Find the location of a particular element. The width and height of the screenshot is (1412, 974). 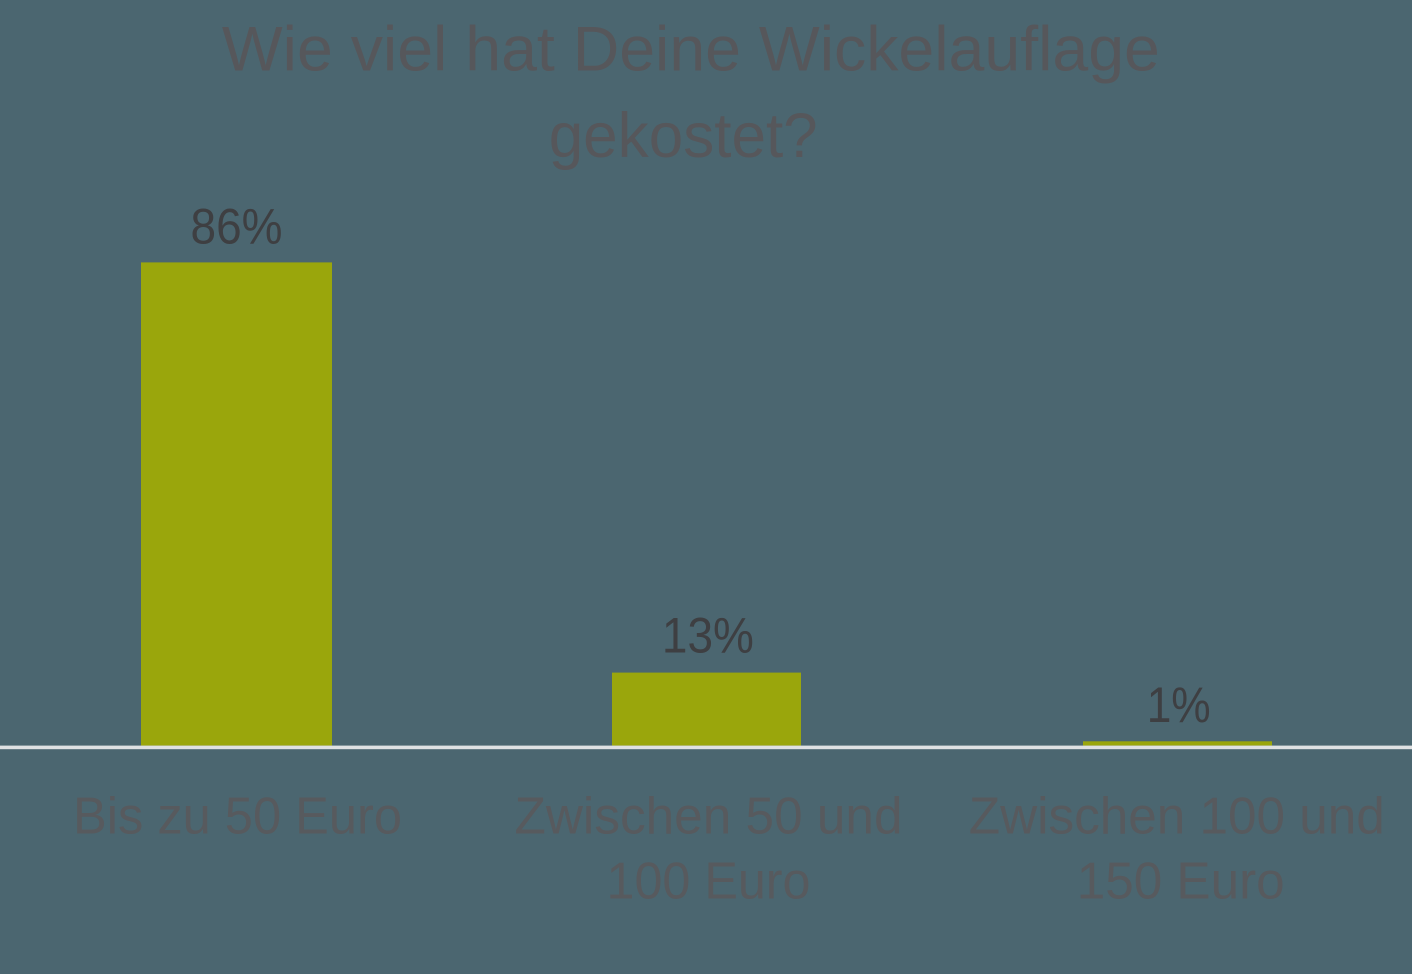

svg-text: Bis zu 50 Euro is located at coordinates (237, 817).